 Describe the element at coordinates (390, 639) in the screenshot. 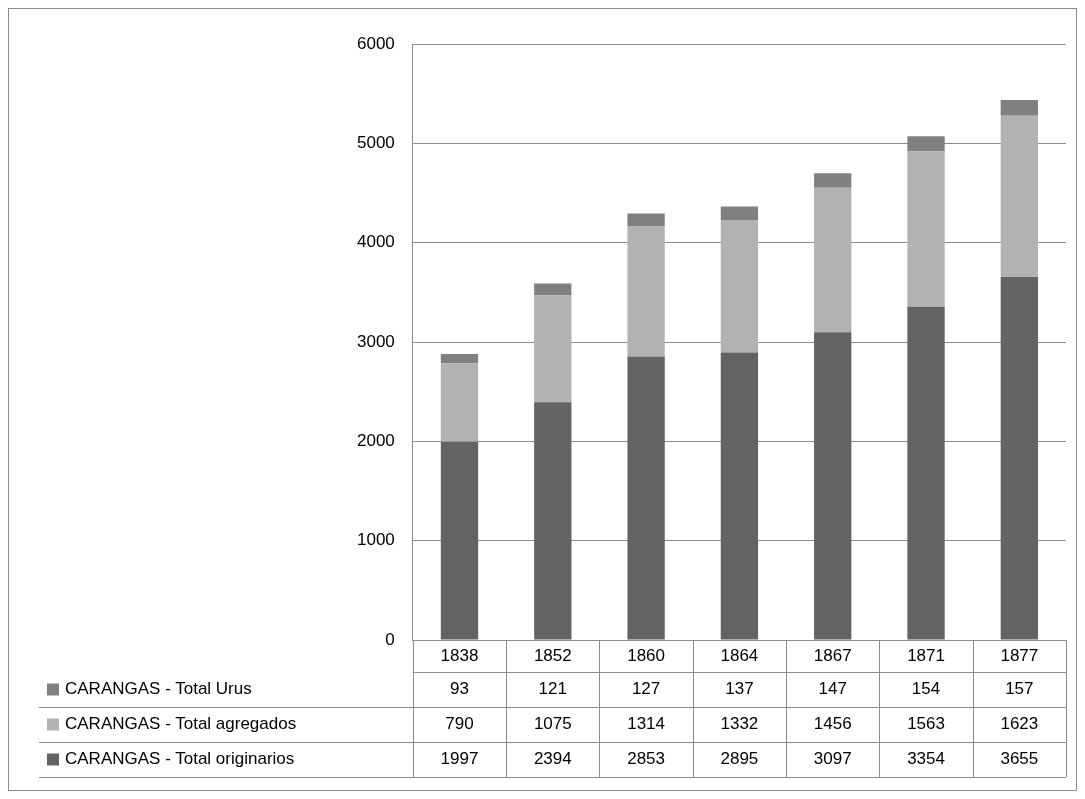

I see `y-tick-label: 0` at that location.